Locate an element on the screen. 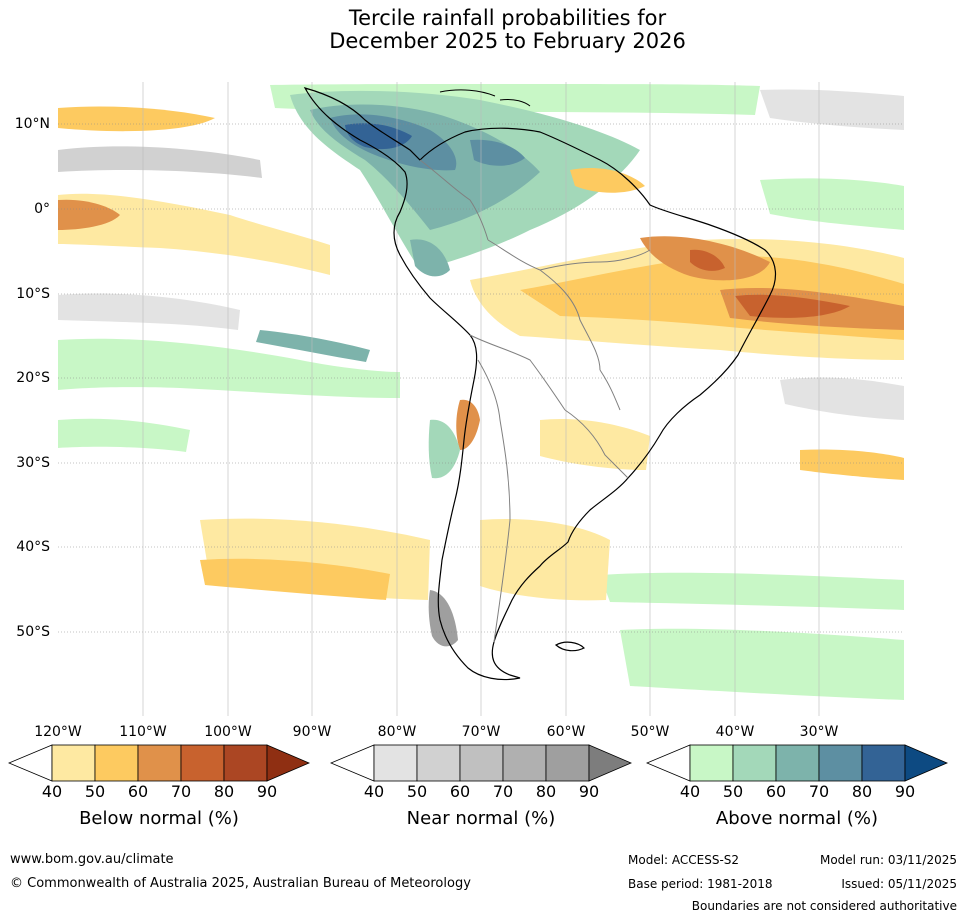 The height and width of the screenshot is (919, 965). lat-label: 10°N is located at coordinates (32, 124).